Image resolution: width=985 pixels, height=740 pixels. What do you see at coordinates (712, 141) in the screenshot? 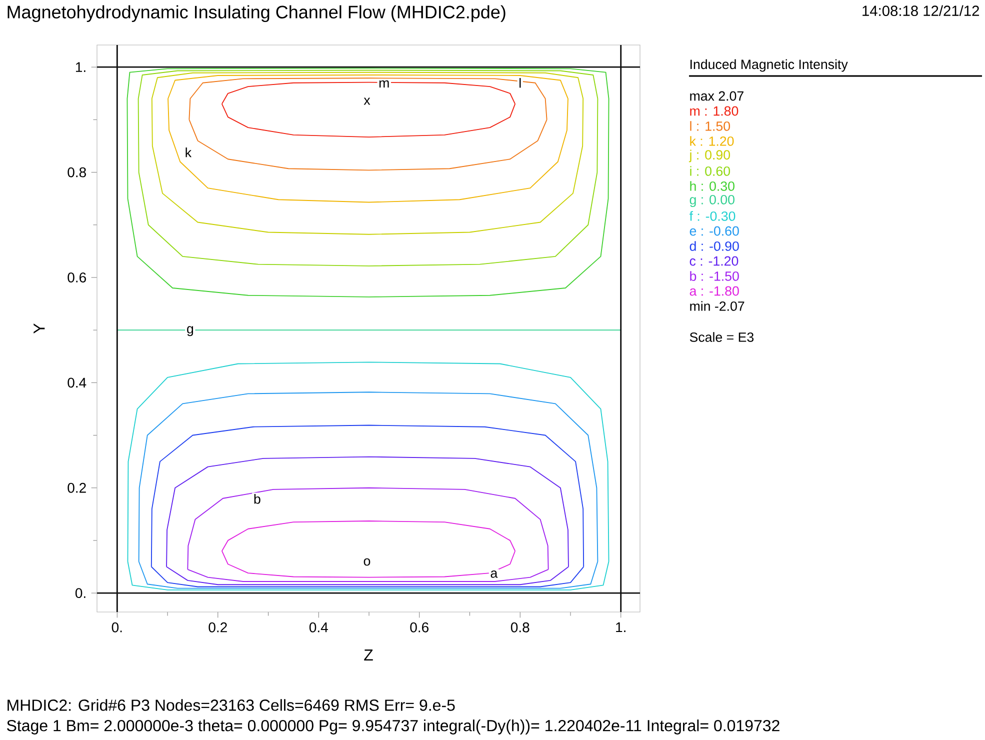
I see `text: k : 1.20` at bounding box center [712, 141].